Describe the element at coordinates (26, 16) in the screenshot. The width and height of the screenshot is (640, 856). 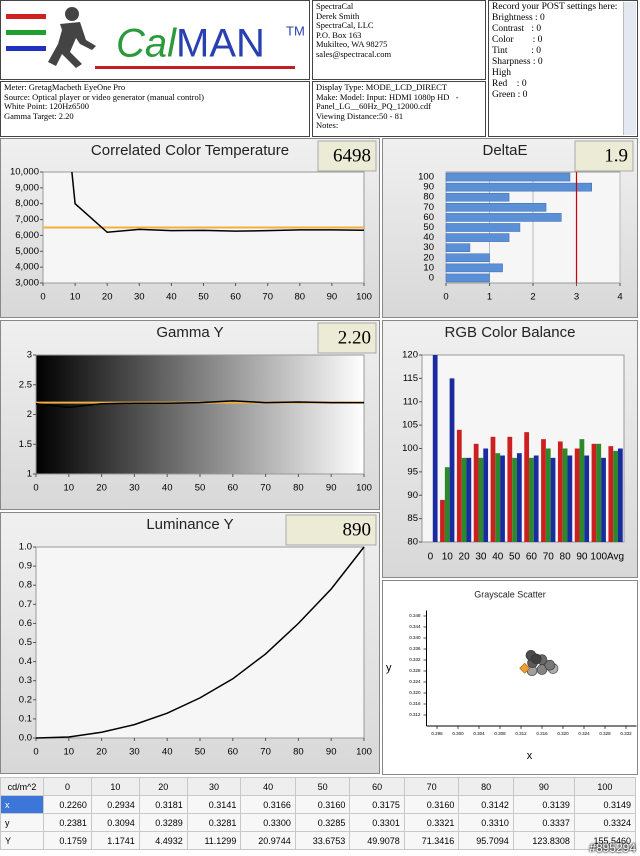
I see `logo-bar` at that location.